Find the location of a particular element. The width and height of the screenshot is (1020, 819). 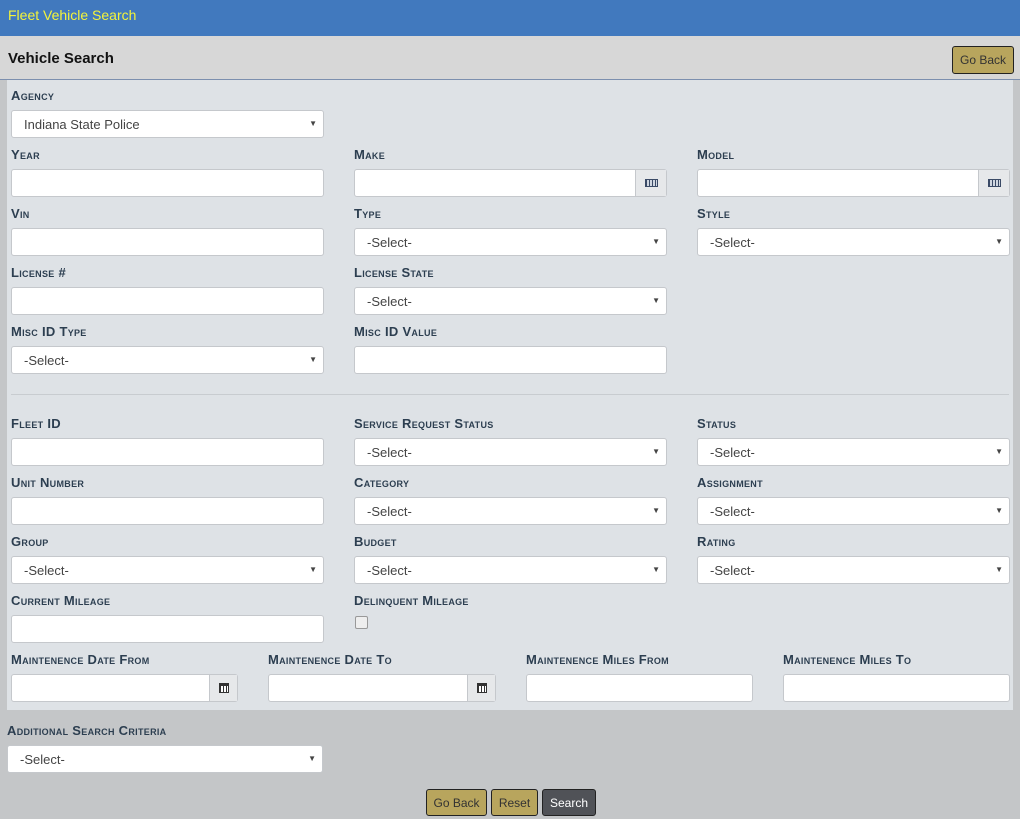

model-input is located at coordinates (853, 183).